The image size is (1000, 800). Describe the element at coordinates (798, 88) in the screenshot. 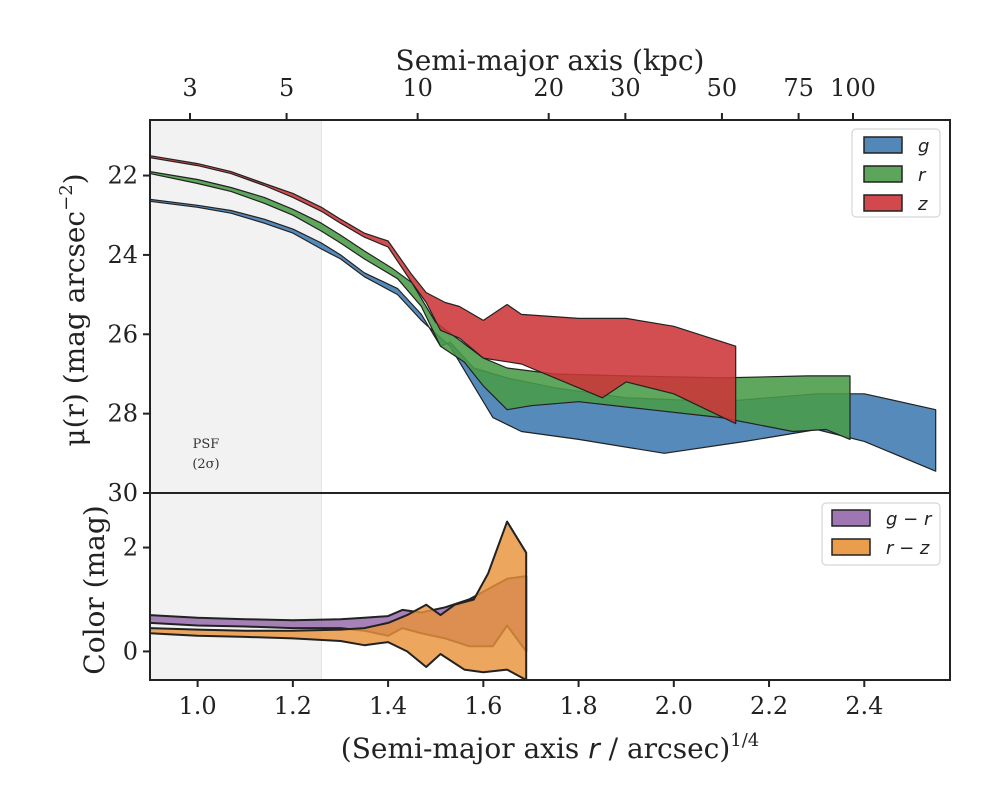

I see `kpc-tick-label: 75` at that location.